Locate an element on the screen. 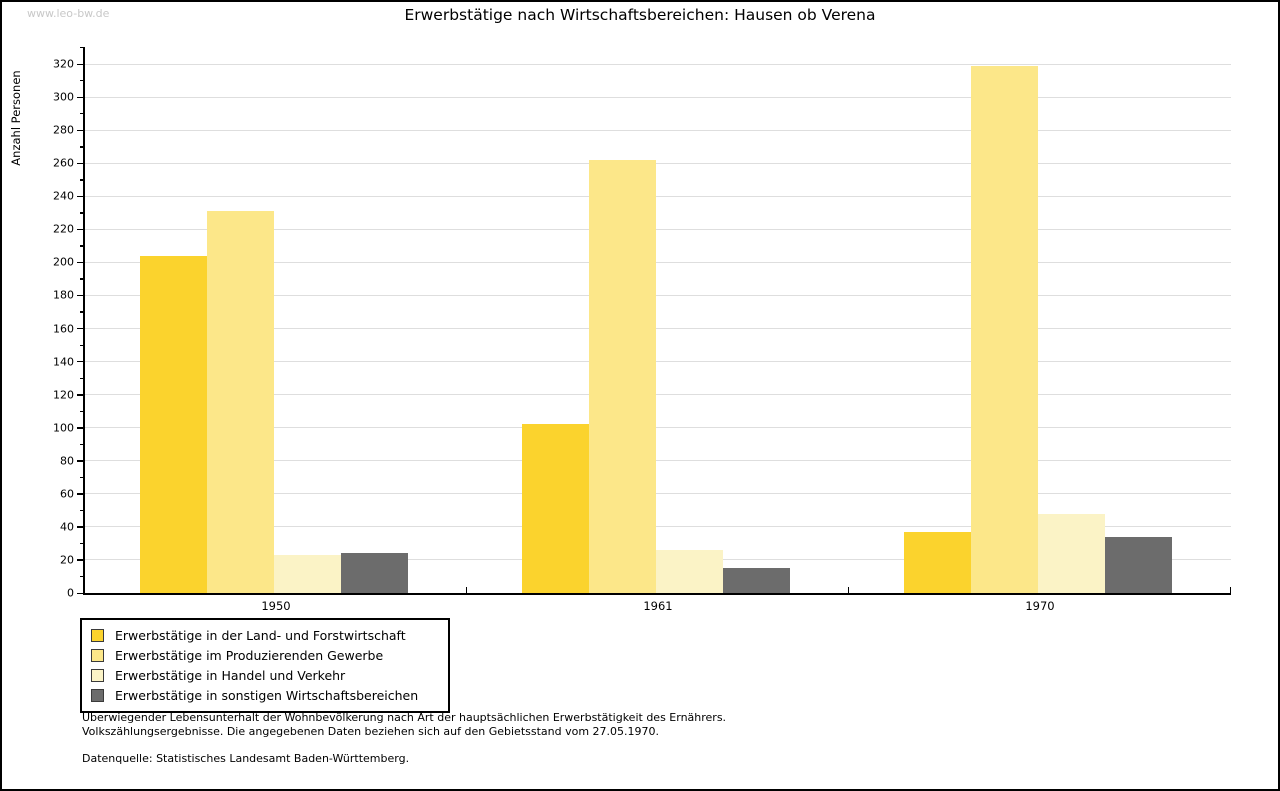 This screenshot has width=1280, height=791. bar-s4-1961 is located at coordinates (756, 580).